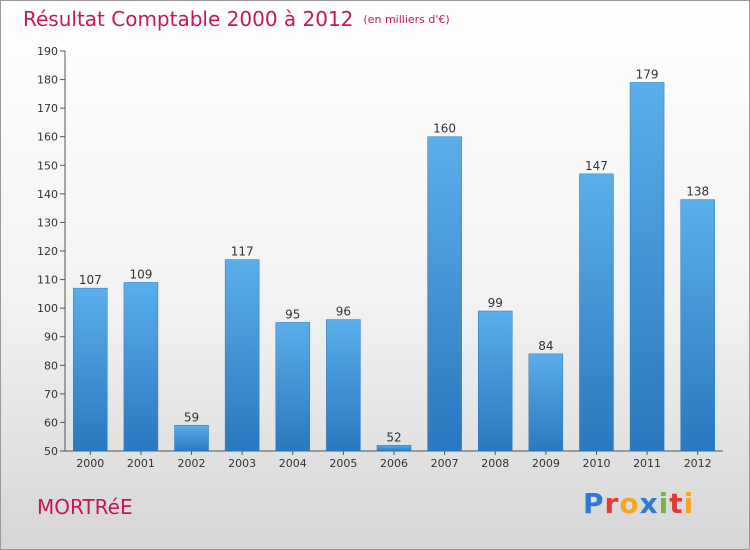 The height and width of the screenshot is (550, 750). I want to click on x-tick-label: 2012, so click(698, 463).